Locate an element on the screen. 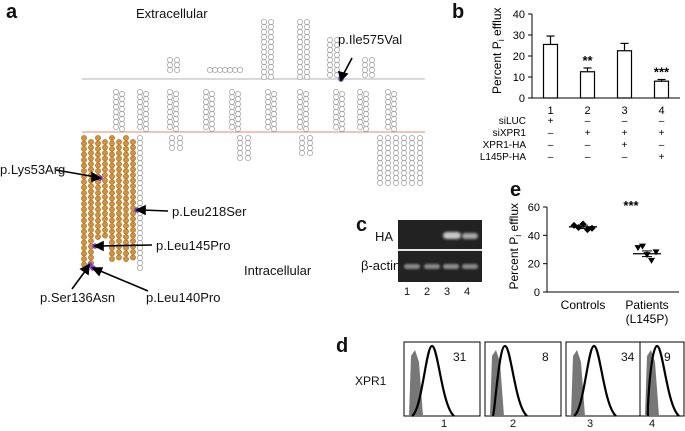  flow-lane-1: 1 is located at coordinates (444, 424).